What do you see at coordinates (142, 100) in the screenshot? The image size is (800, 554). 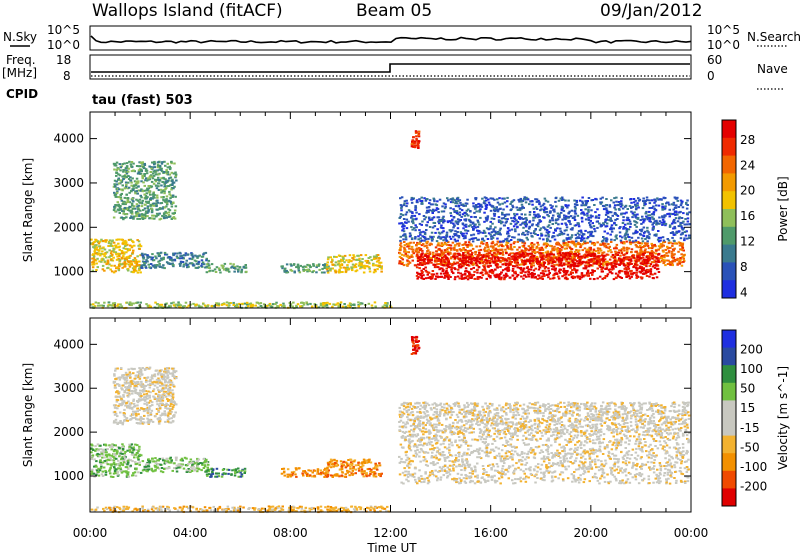 I see `cpid-text: tau (fast) 503` at bounding box center [142, 100].